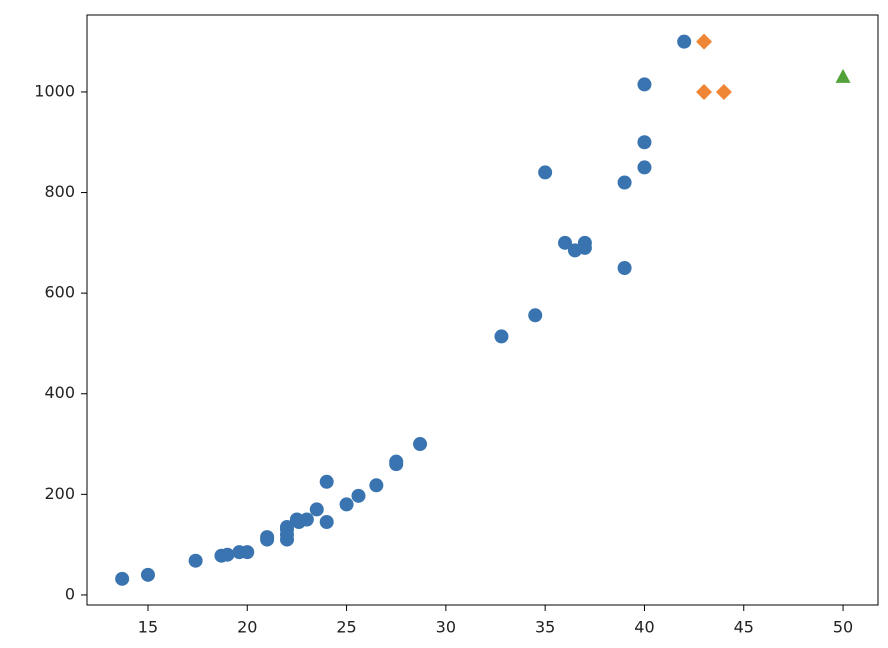 The width and height of the screenshot is (888, 648). Describe the element at coordinates (843, 627) in the screenshot. I see `x-tick-label: 50` at that location.